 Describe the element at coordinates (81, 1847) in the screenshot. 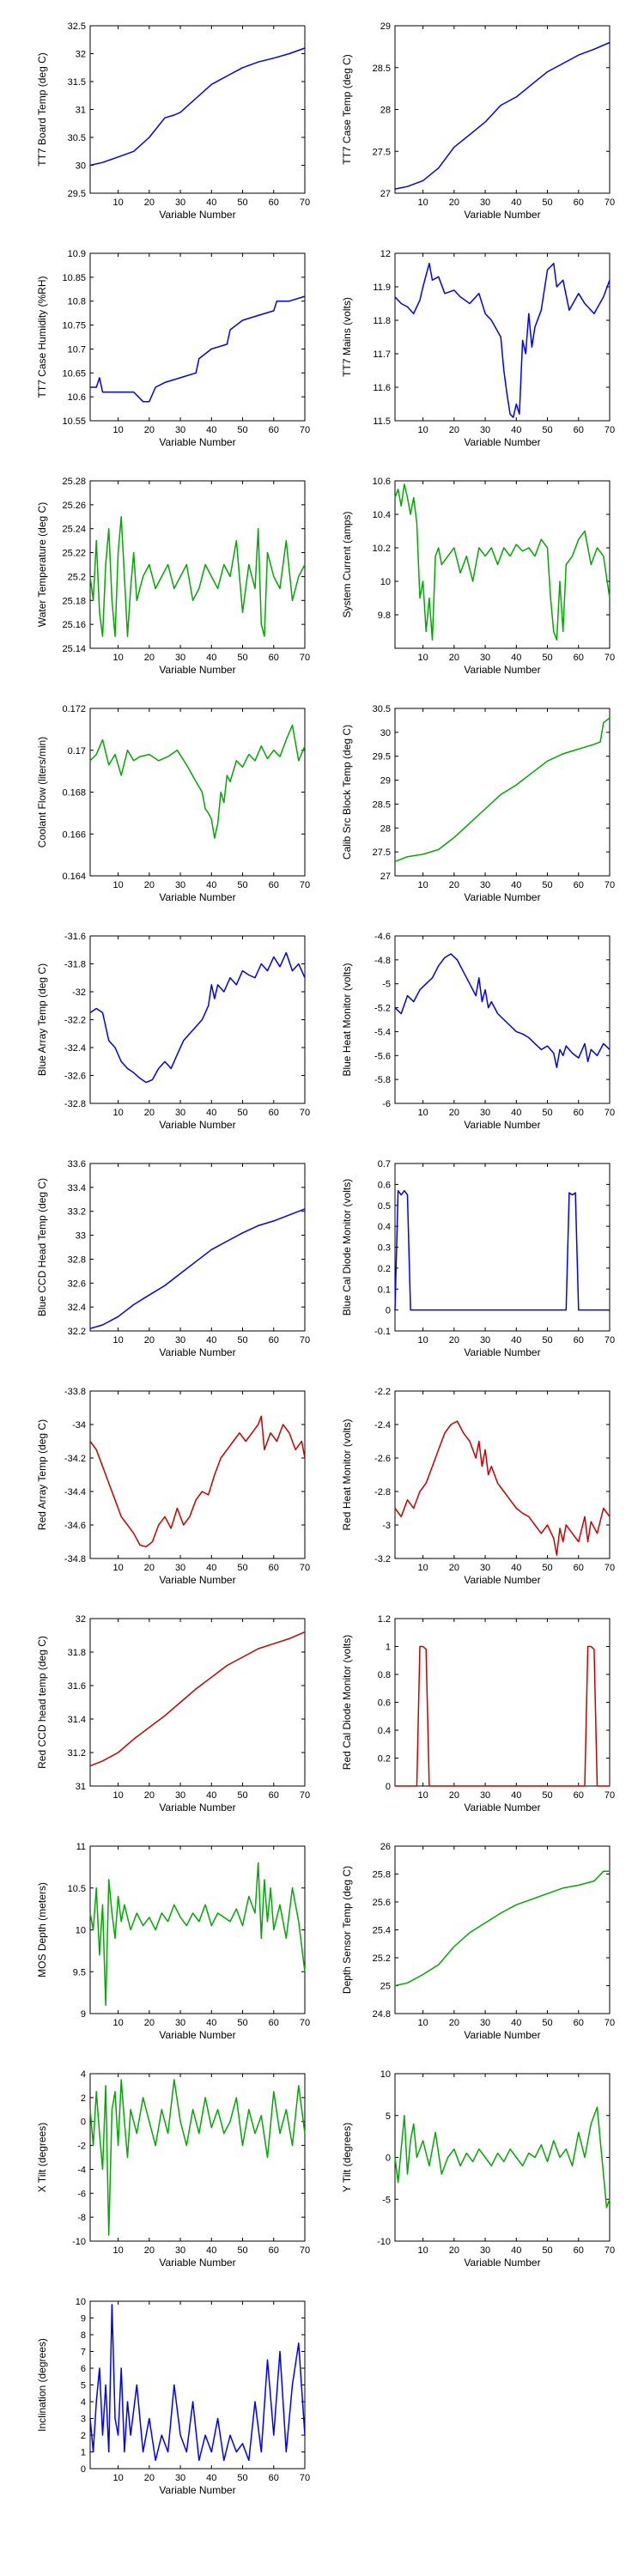

I see `y-tick-label: 11` at that location.